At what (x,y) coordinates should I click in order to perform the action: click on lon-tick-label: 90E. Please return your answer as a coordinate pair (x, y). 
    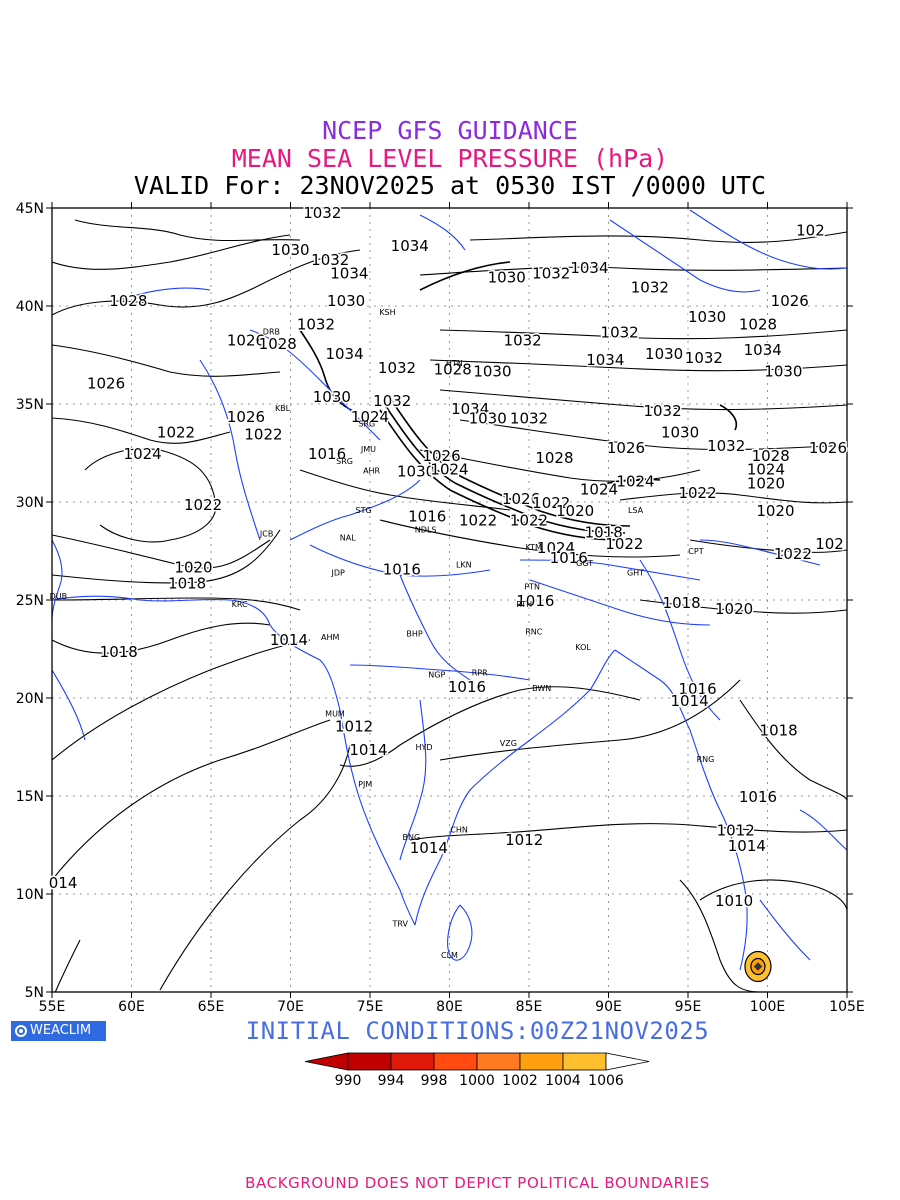
    Looking at the image, I should click on (608, 1007).